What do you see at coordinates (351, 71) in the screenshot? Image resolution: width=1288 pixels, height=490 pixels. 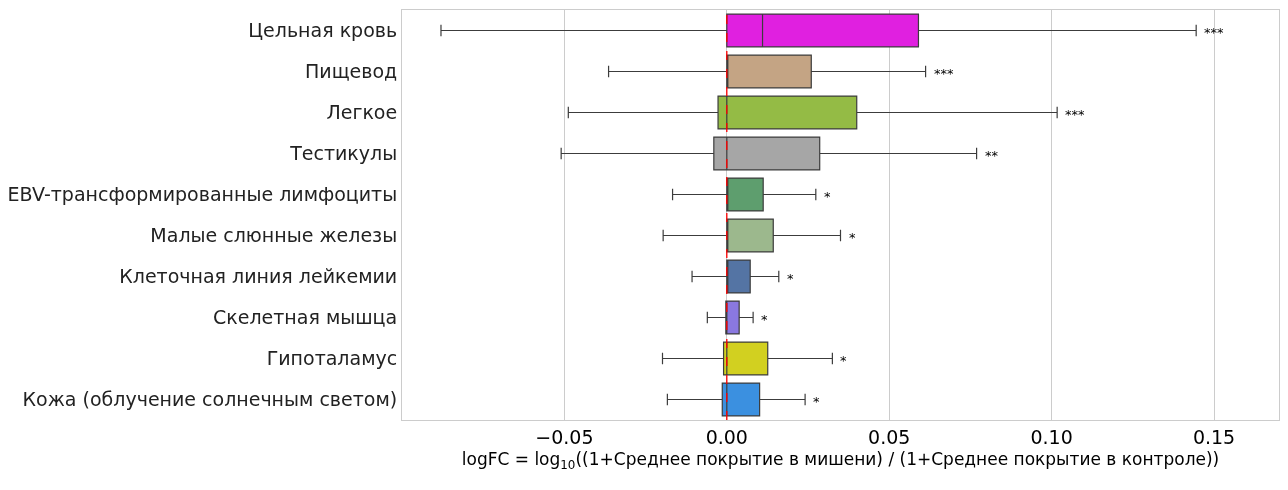 I see `y-tick-label: Пищевод` at bounding box center [351, 71].